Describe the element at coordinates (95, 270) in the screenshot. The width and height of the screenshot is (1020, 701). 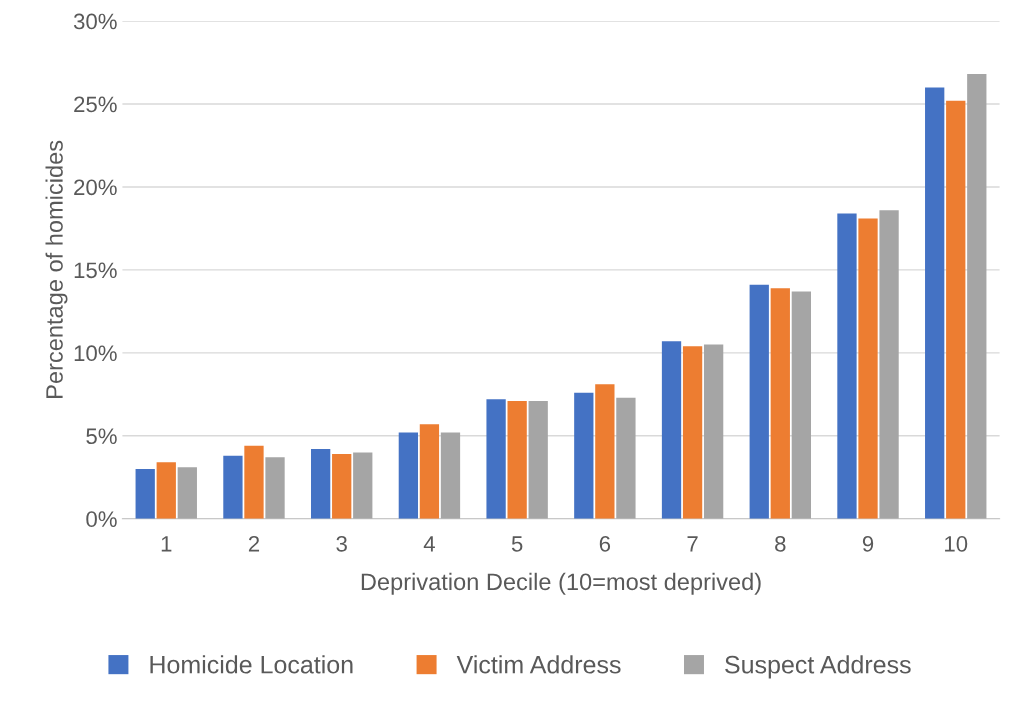
I see `y-tick-label: 15%` at that location.